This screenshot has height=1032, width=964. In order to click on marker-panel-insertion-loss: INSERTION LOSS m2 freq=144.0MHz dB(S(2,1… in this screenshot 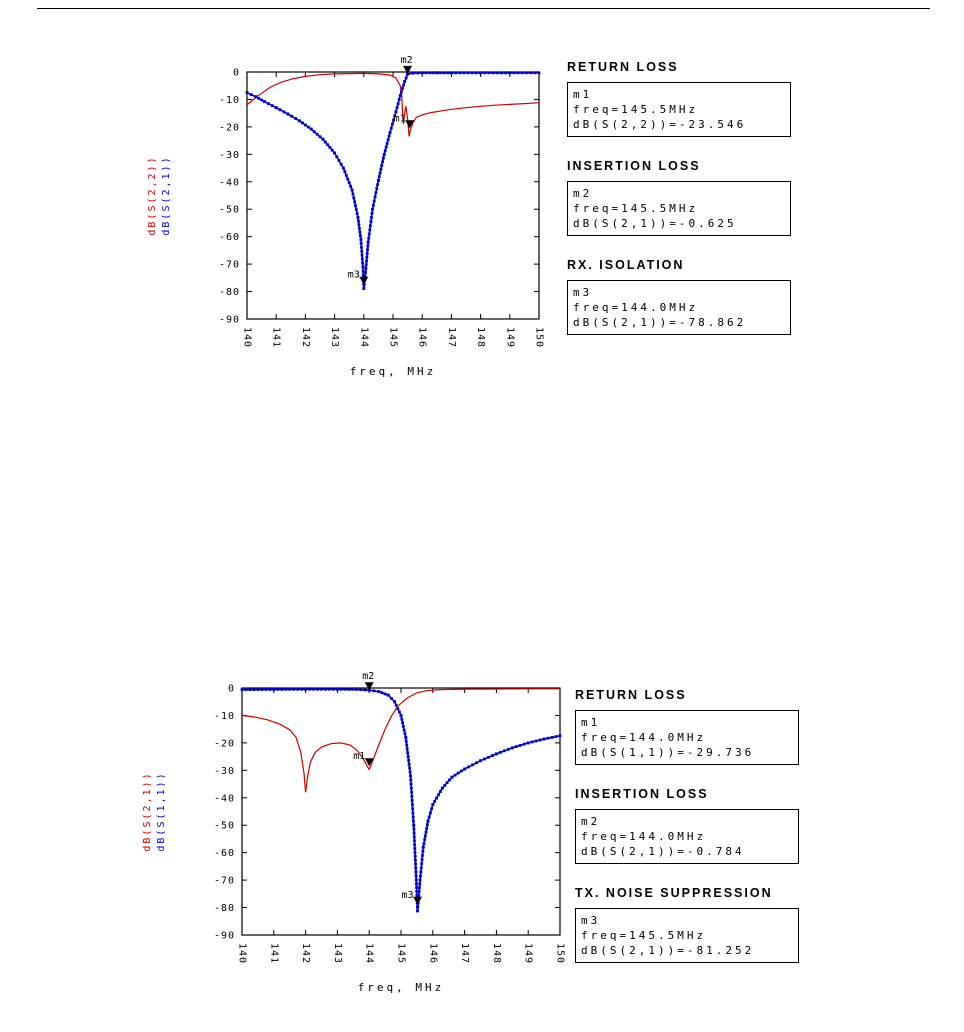, I will do `click(700, 825)`.